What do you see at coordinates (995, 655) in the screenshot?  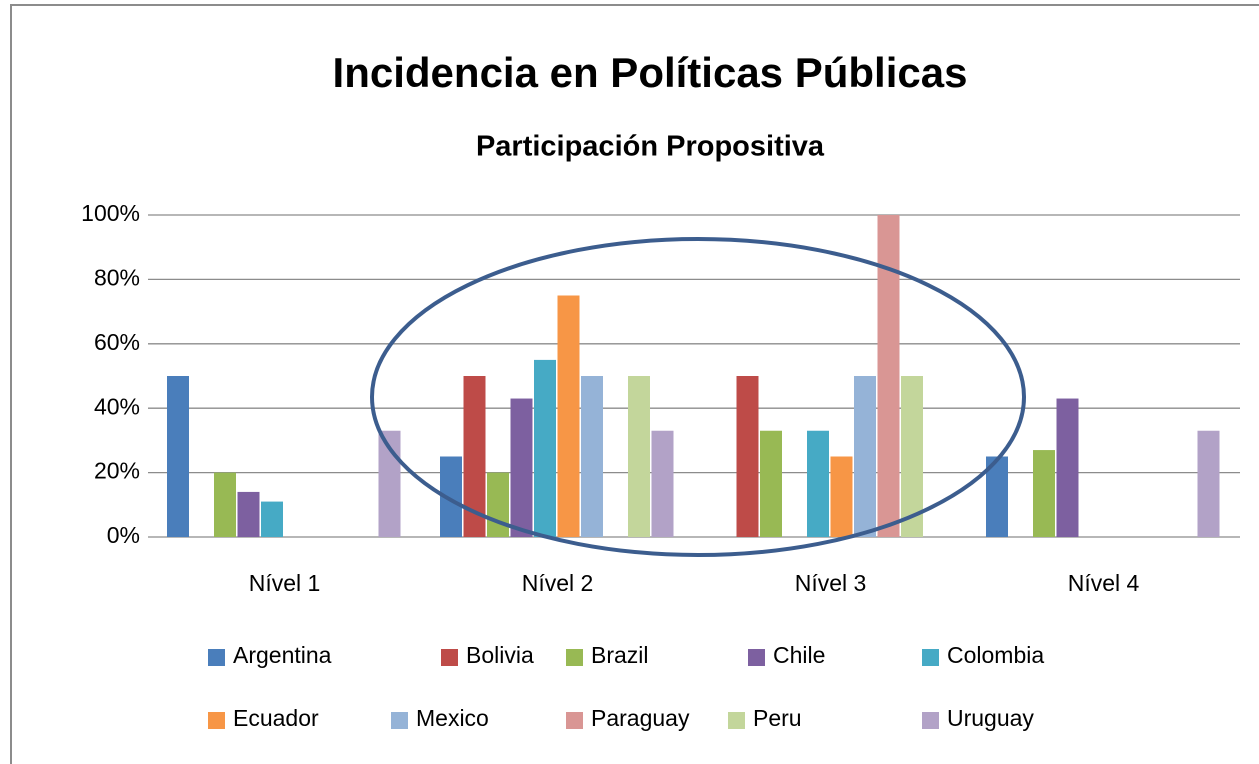 I see `legend-label: Colombia` at bounding box center [995, 655].